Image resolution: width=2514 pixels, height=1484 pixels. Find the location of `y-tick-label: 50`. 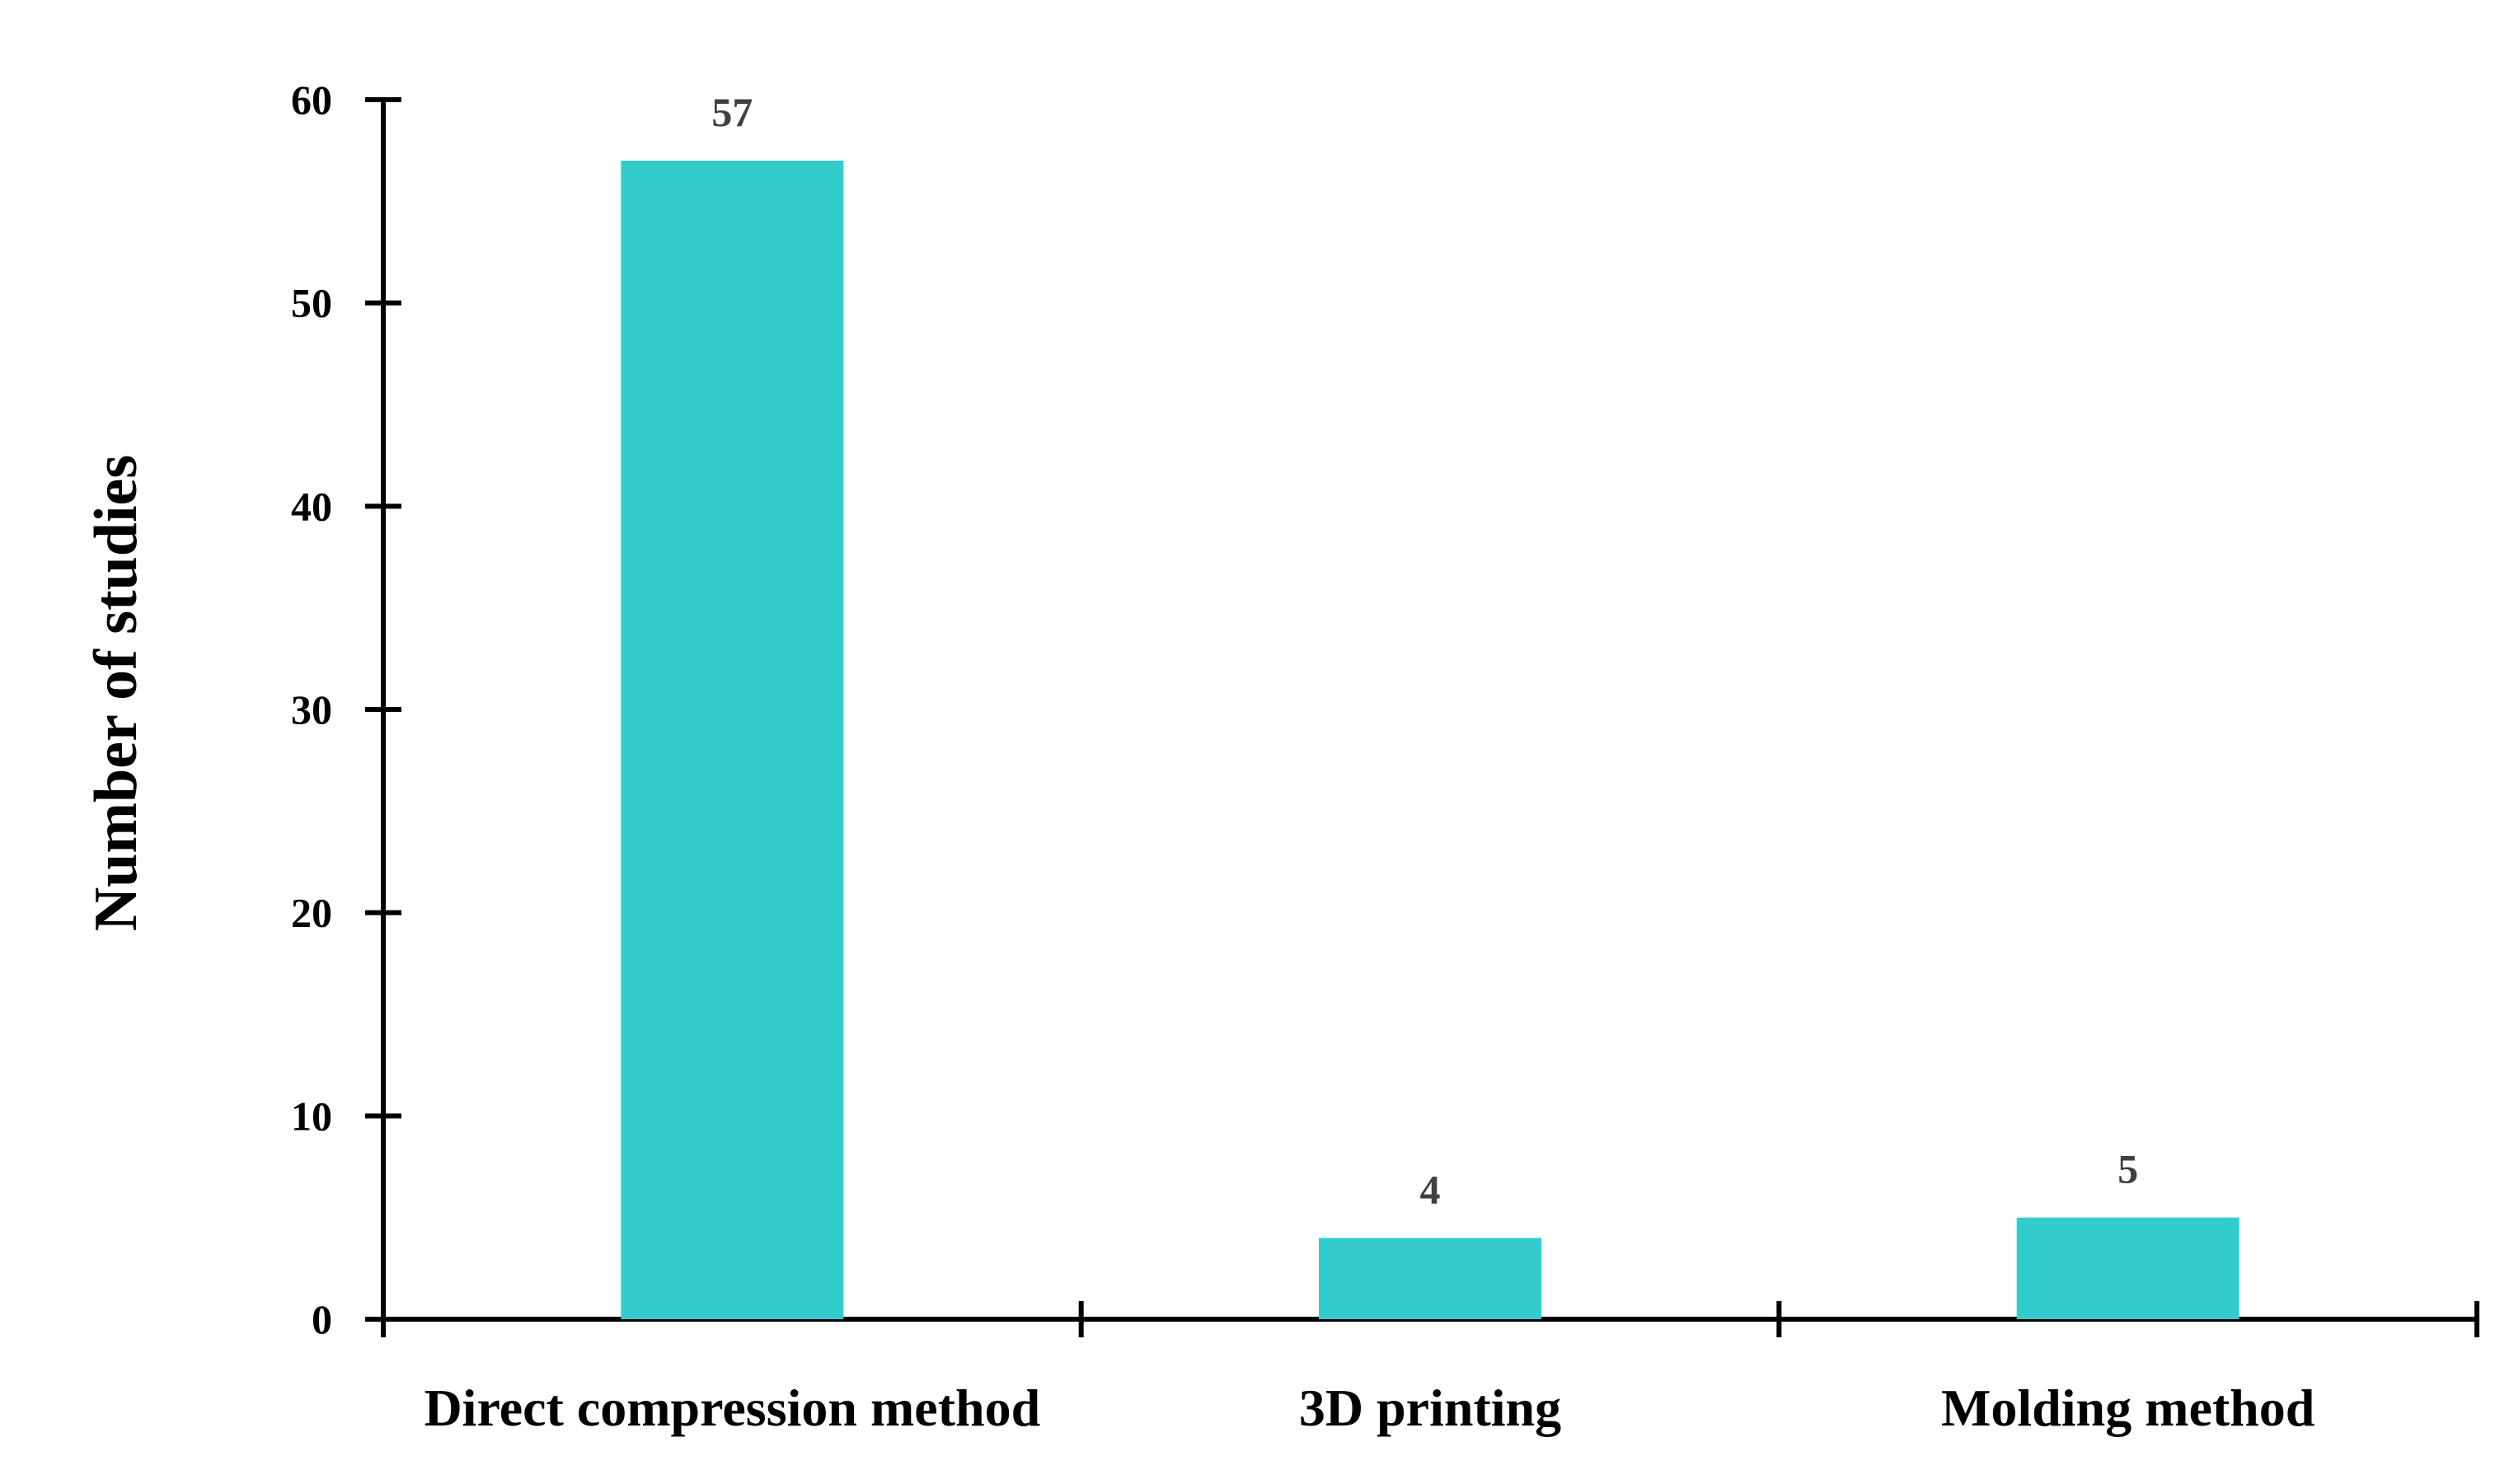

y-tick-label: 50 is located at coordinates (311, 303).